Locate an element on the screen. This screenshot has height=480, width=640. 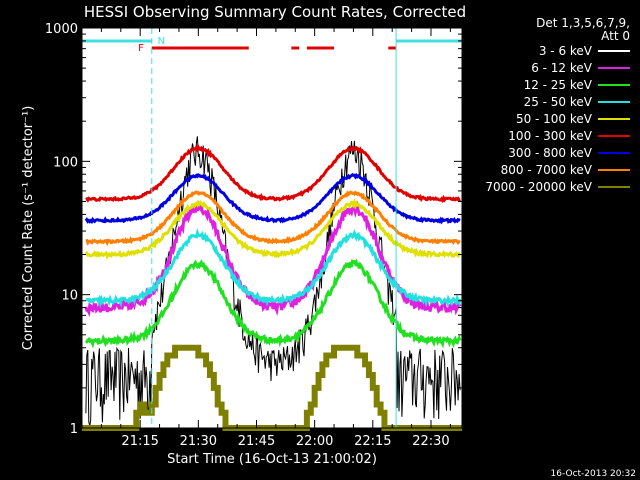
series-50-100-kev is located at coordinates (273, 229).